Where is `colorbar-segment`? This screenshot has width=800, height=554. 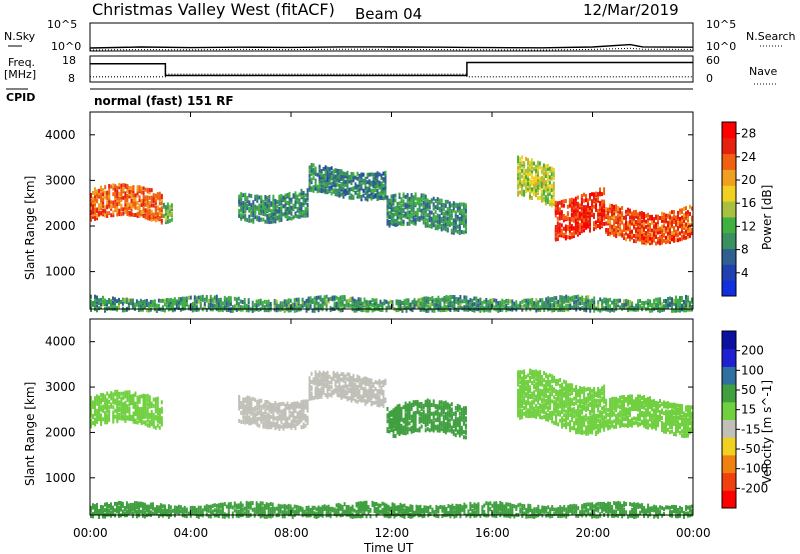 colorbar-segment is located at coordinates (729, 146).